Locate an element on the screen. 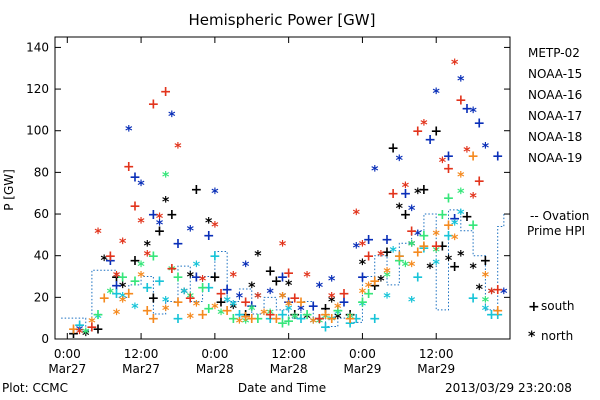 This screenshot has height=400, width=600. x-tick-time-label: 12:00 is located at coordinates (141, 354).